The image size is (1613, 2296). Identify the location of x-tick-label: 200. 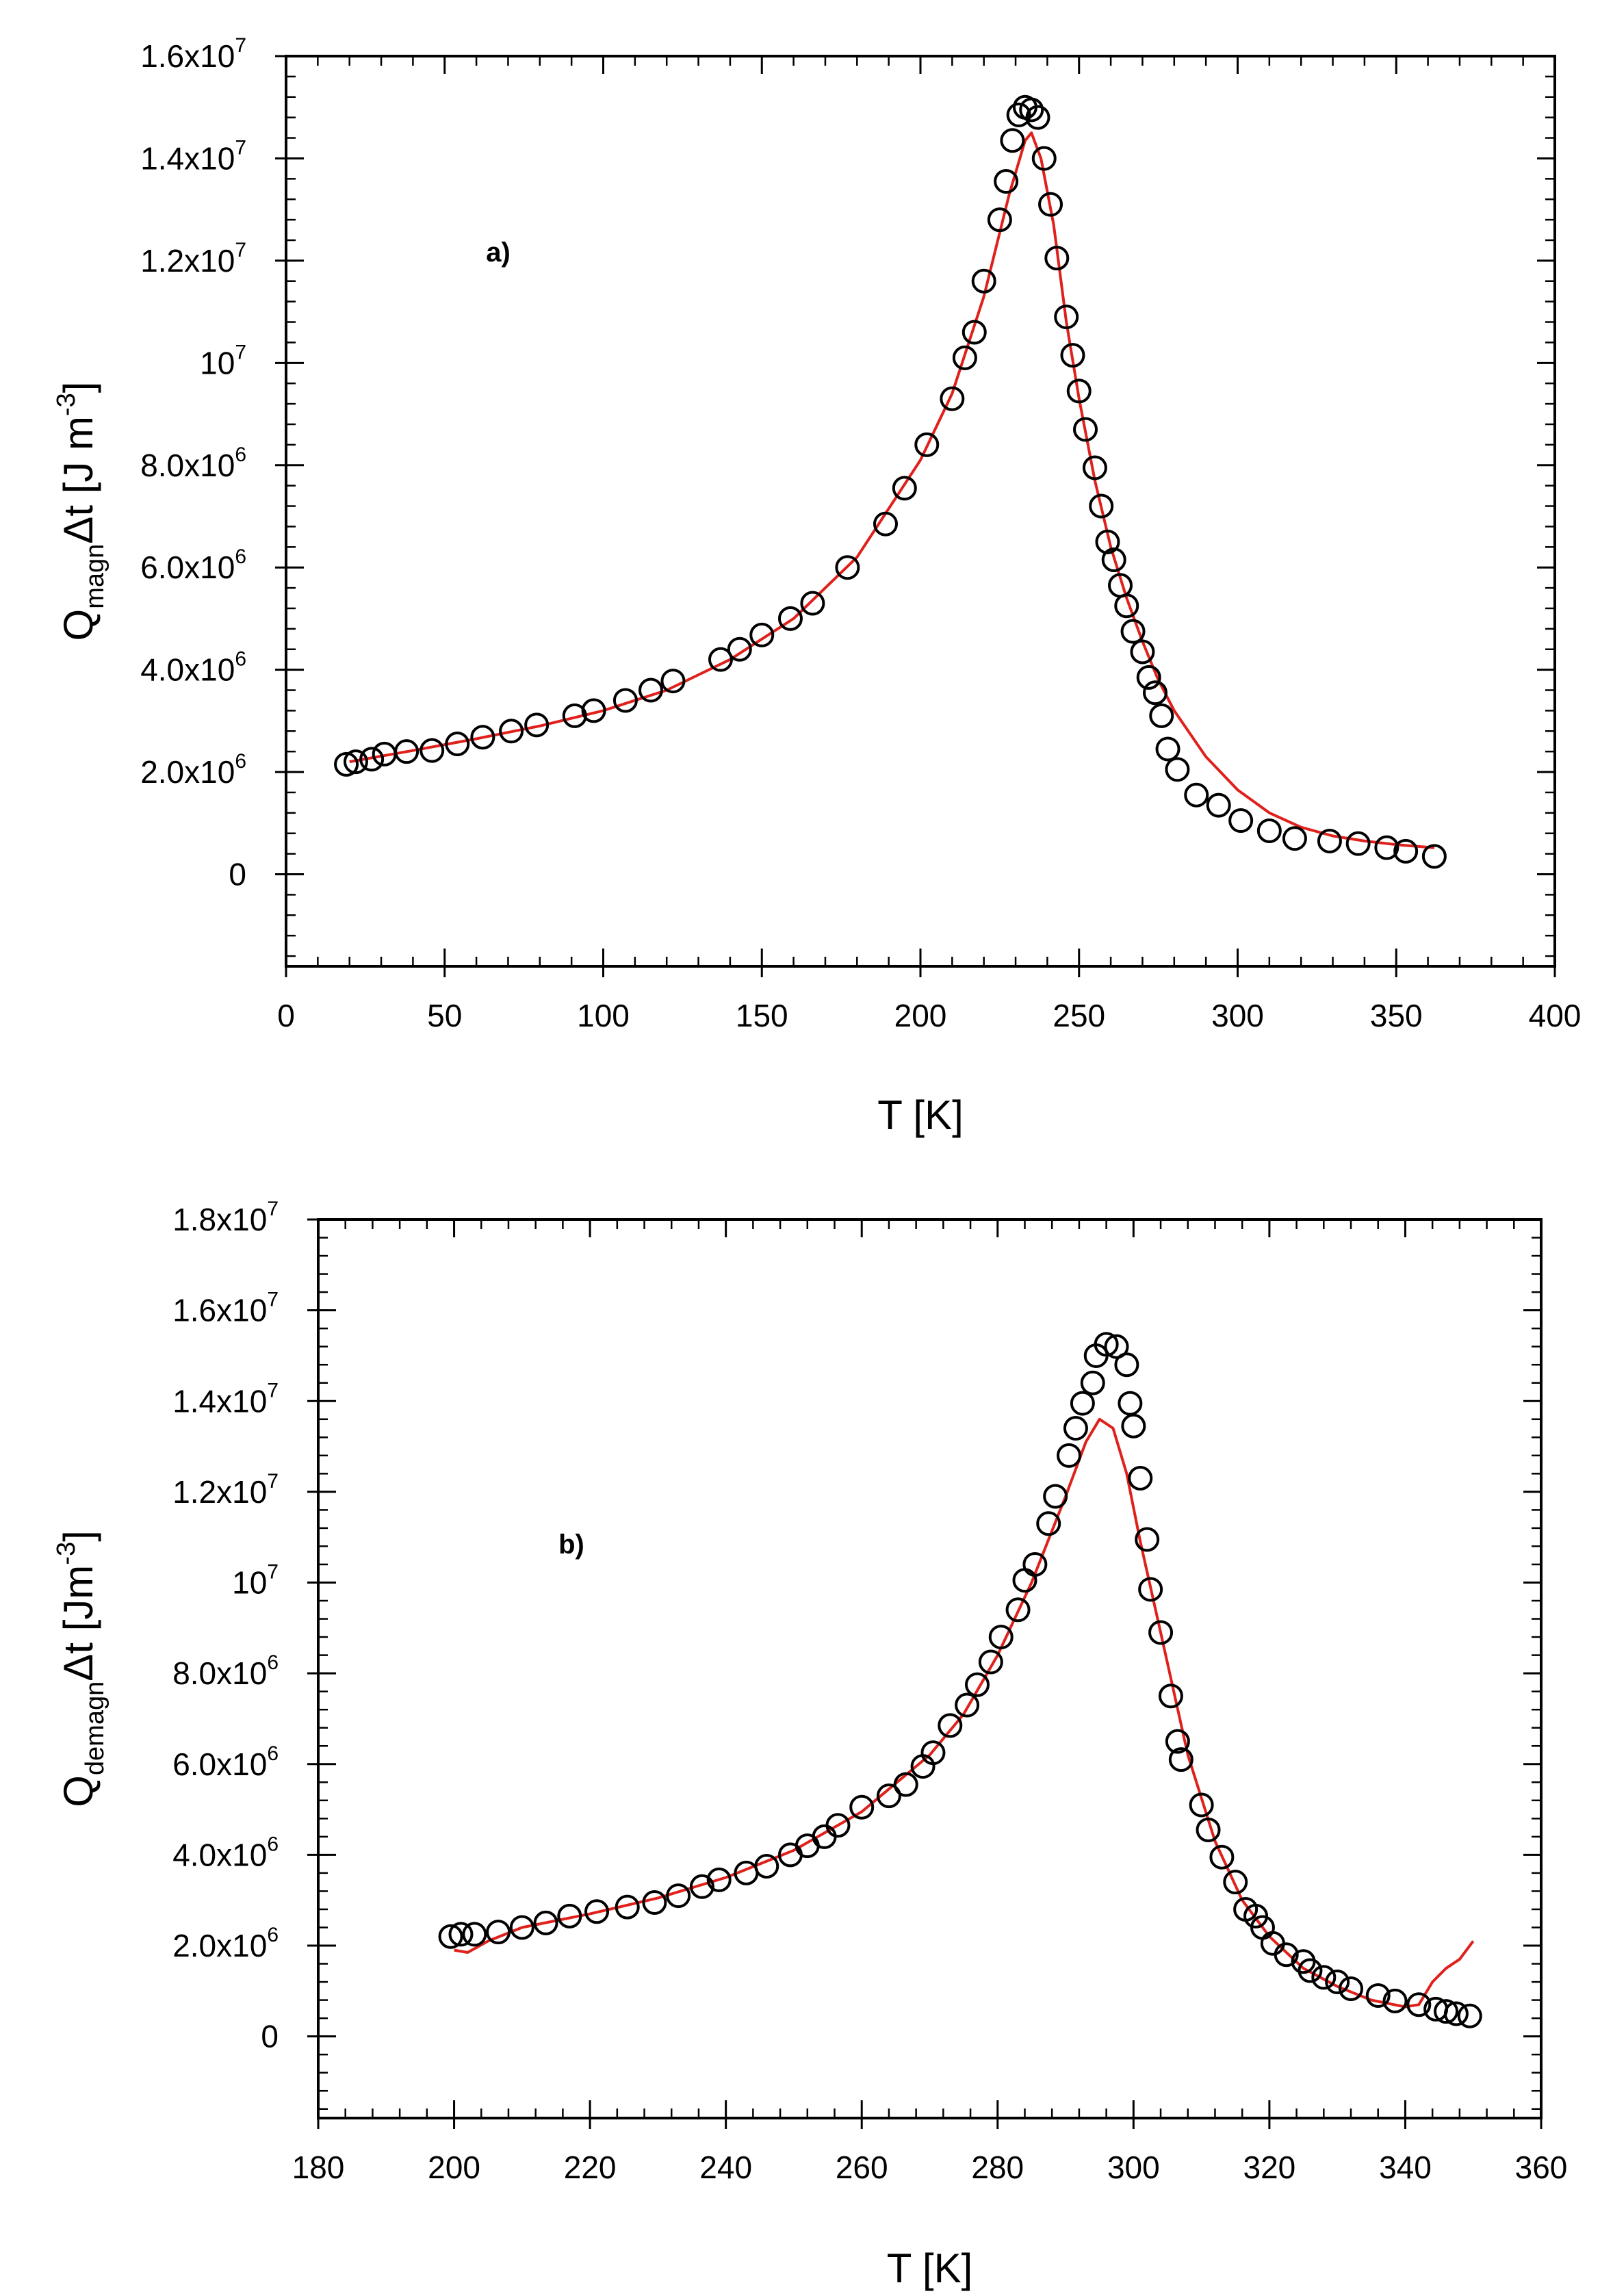
(454, 2167).